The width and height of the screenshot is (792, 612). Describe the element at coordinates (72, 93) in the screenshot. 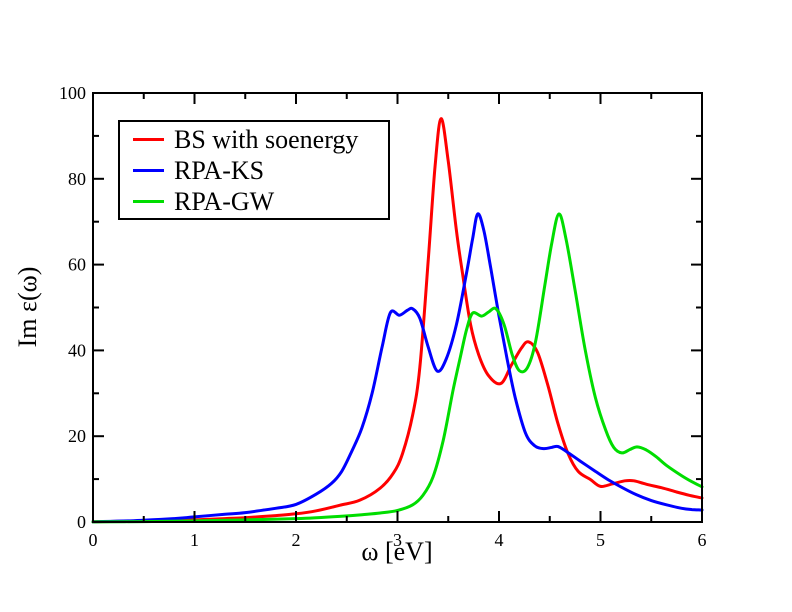

I see `y-tick-label: 100` at that location.